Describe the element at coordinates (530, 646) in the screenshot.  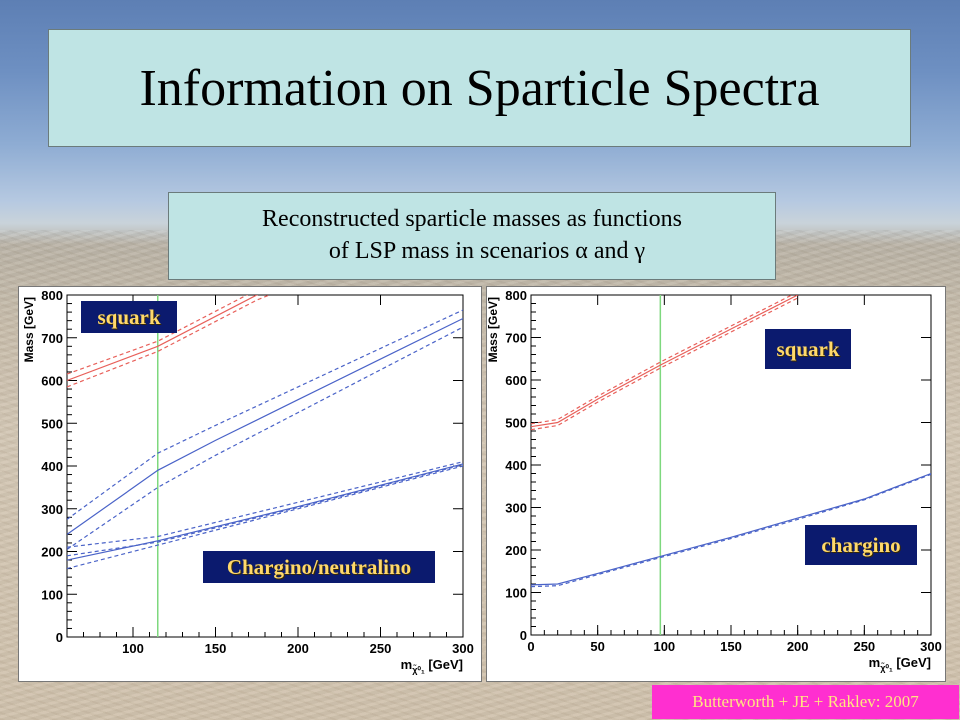
I see `x-tick-label: 0` at that location.